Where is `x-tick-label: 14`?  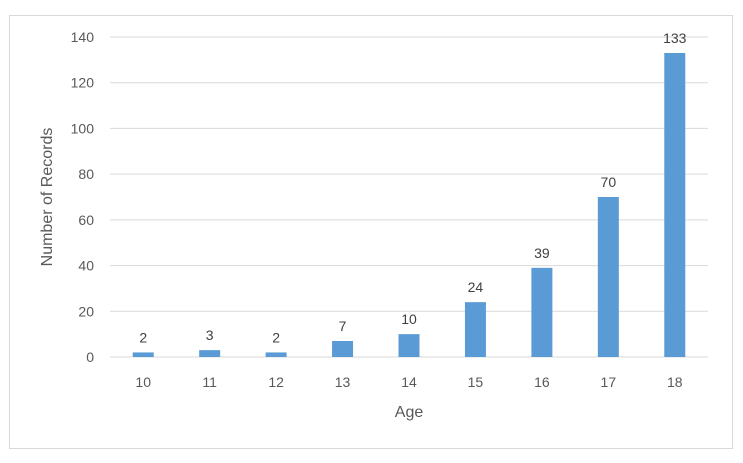 x-tick-label: 14 is located at coordinates (409, 382).